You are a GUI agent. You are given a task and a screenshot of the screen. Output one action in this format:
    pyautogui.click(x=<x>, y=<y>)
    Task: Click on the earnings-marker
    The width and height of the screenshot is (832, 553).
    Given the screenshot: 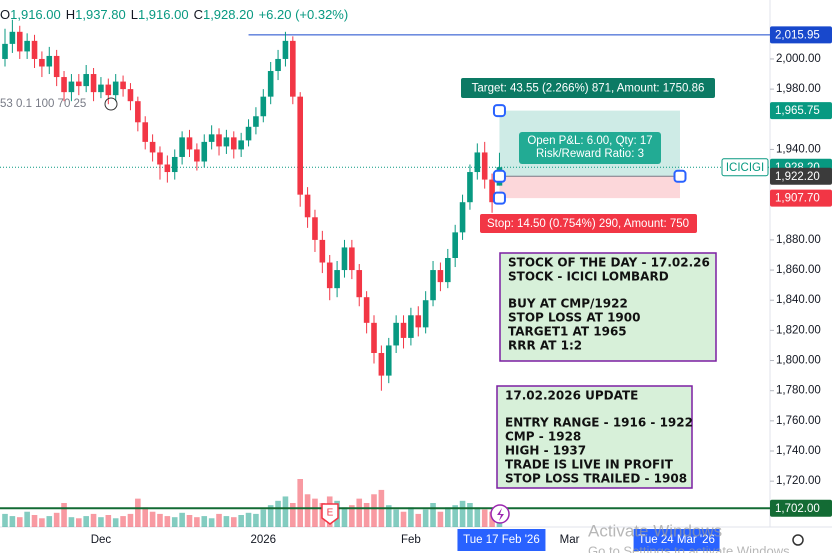 What is the action you would take?
    pyautogui.click(x=330, y=514)
    